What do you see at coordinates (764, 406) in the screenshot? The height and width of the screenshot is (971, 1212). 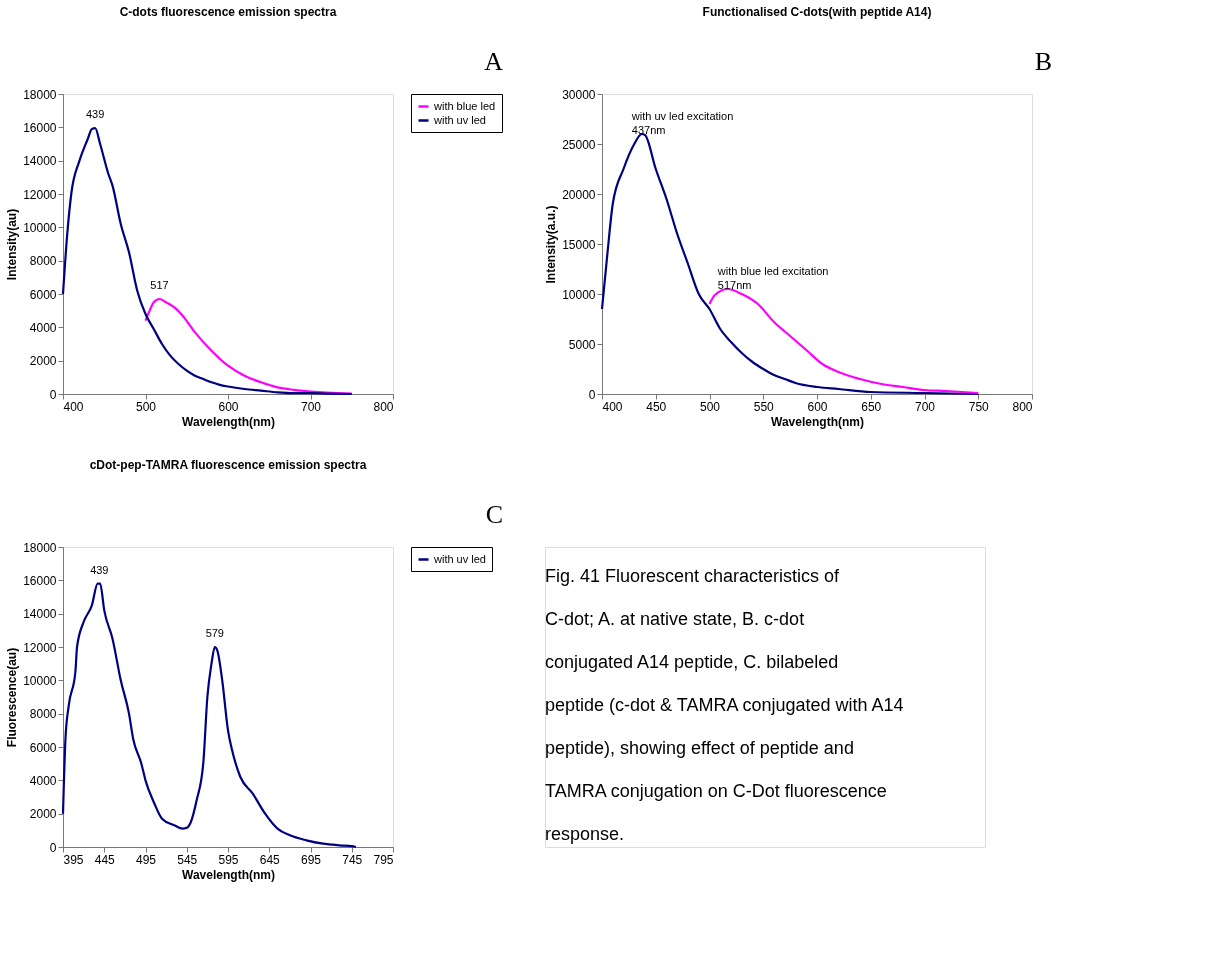 I see `x-tick-label: 550` at bounding box center [764, 406].